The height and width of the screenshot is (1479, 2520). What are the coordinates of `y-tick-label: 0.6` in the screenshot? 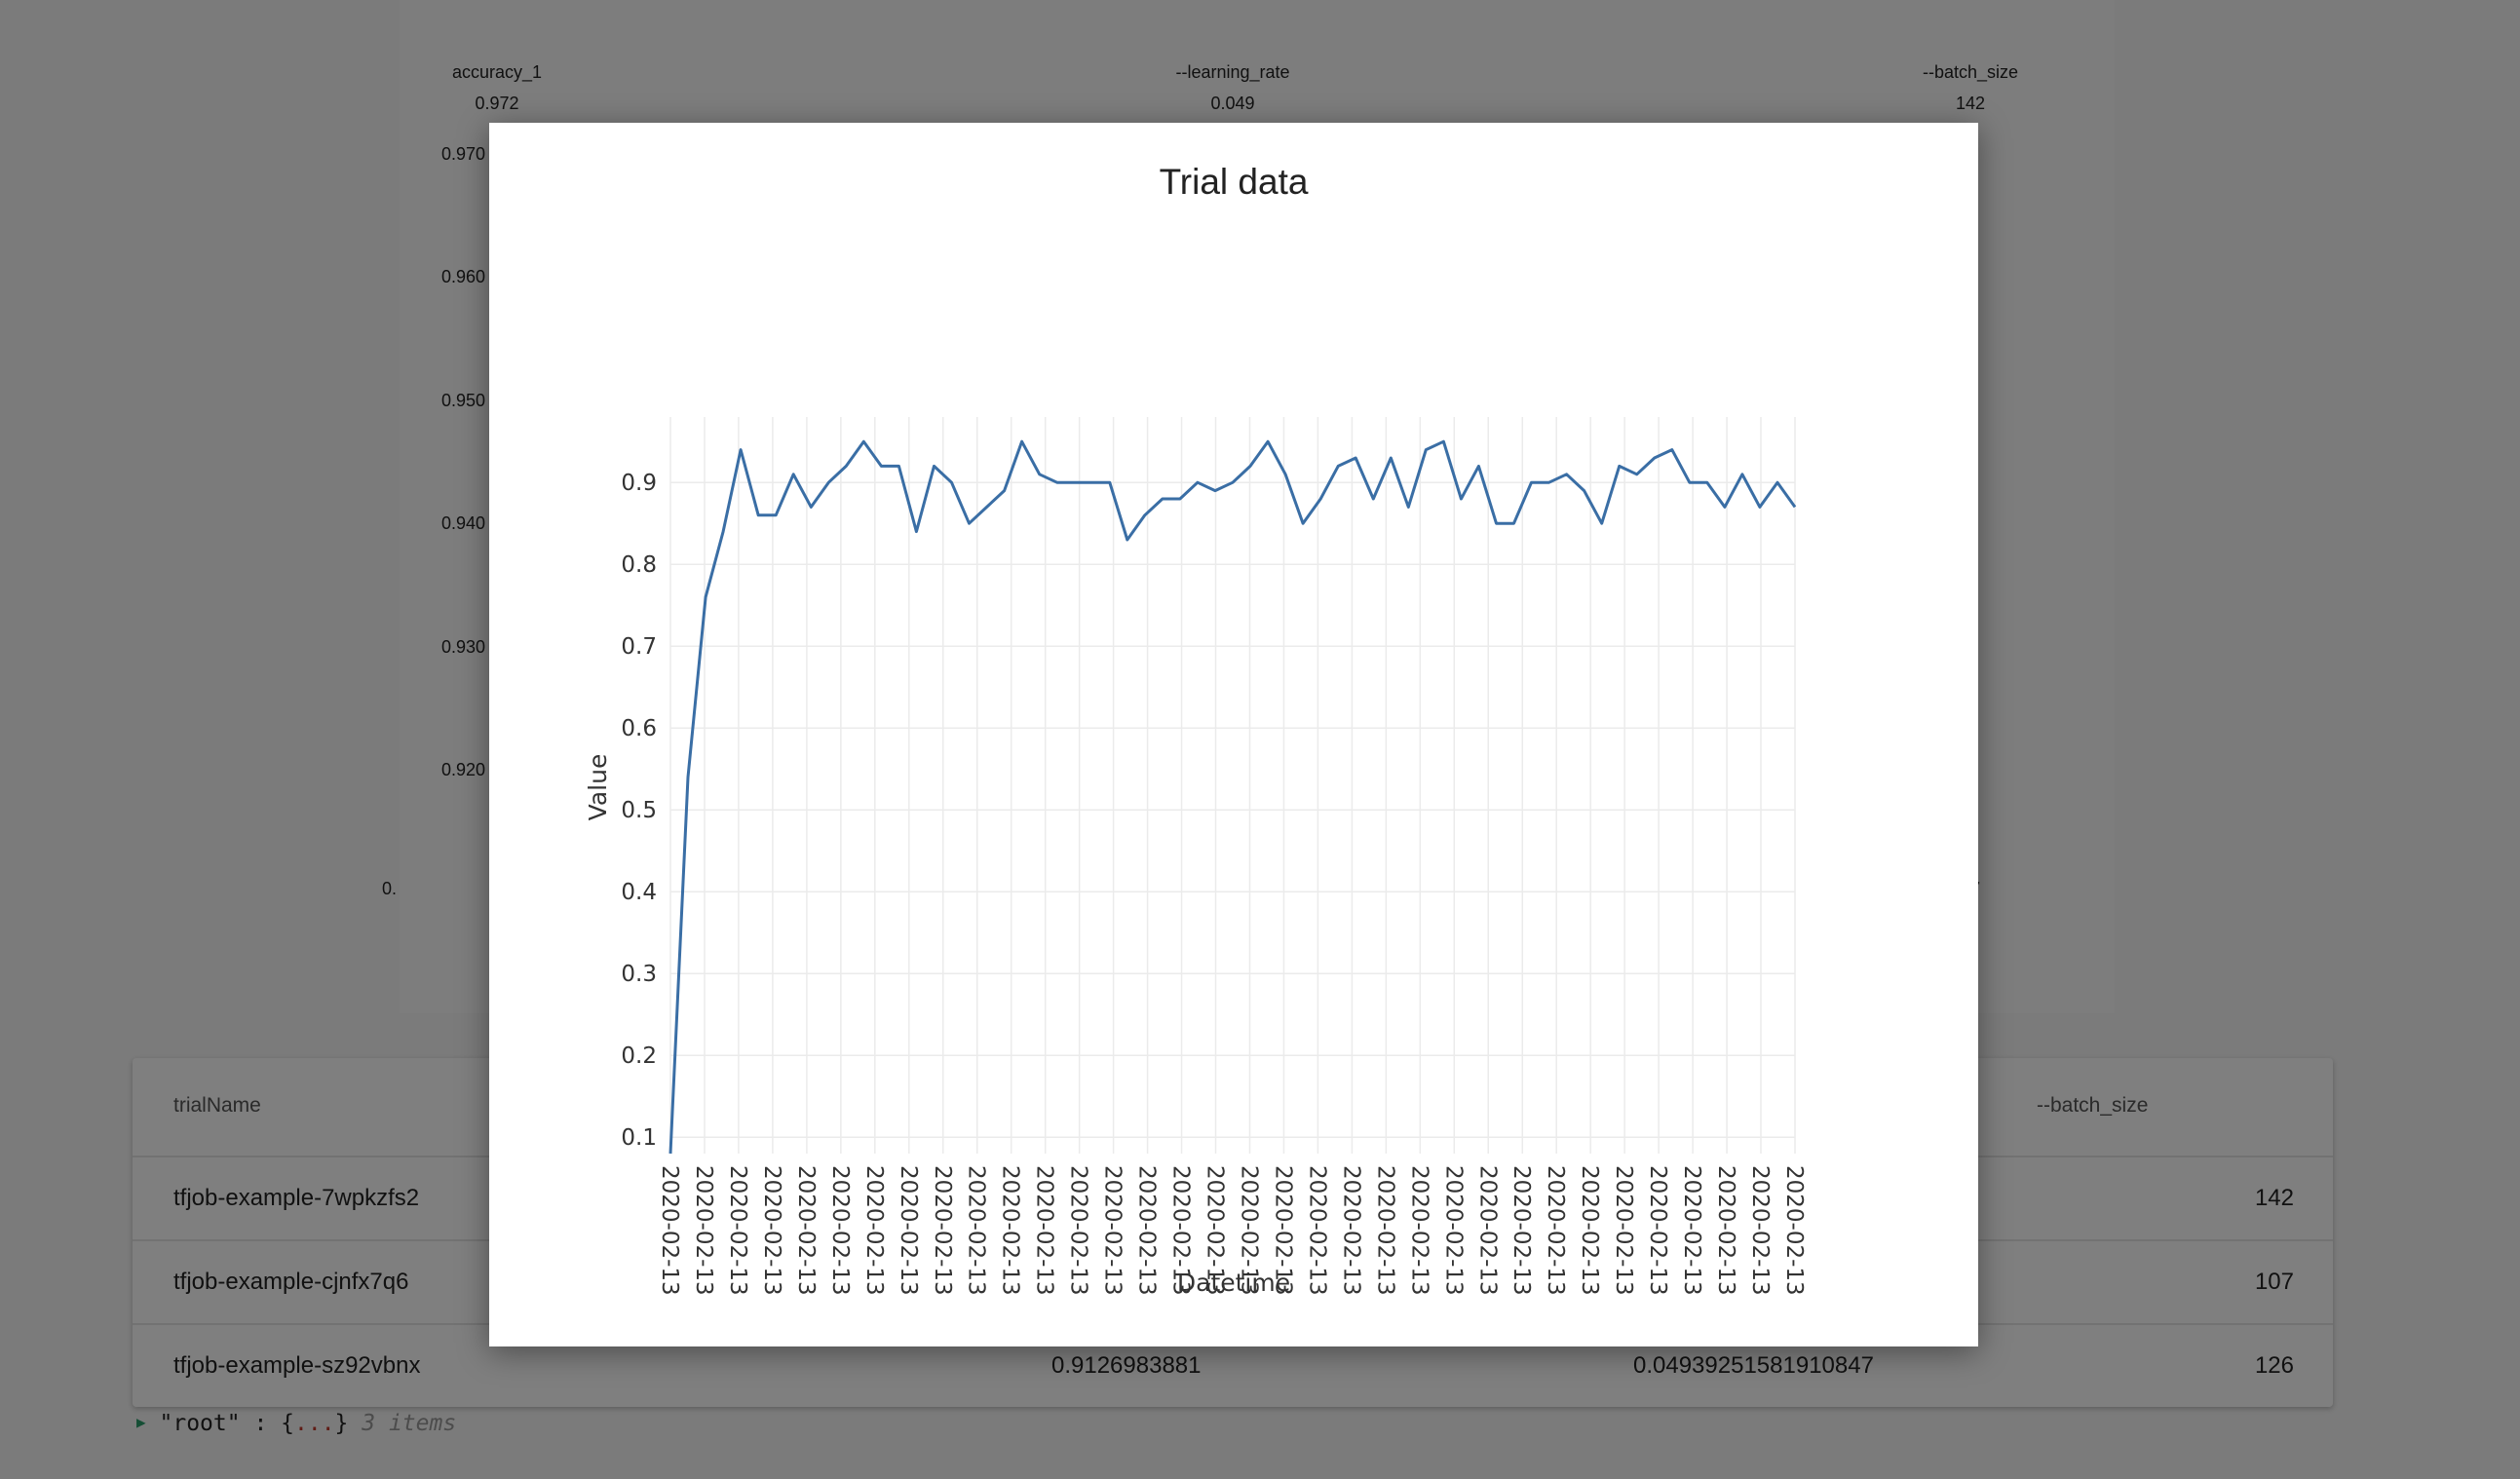 It's located at (639, 728).